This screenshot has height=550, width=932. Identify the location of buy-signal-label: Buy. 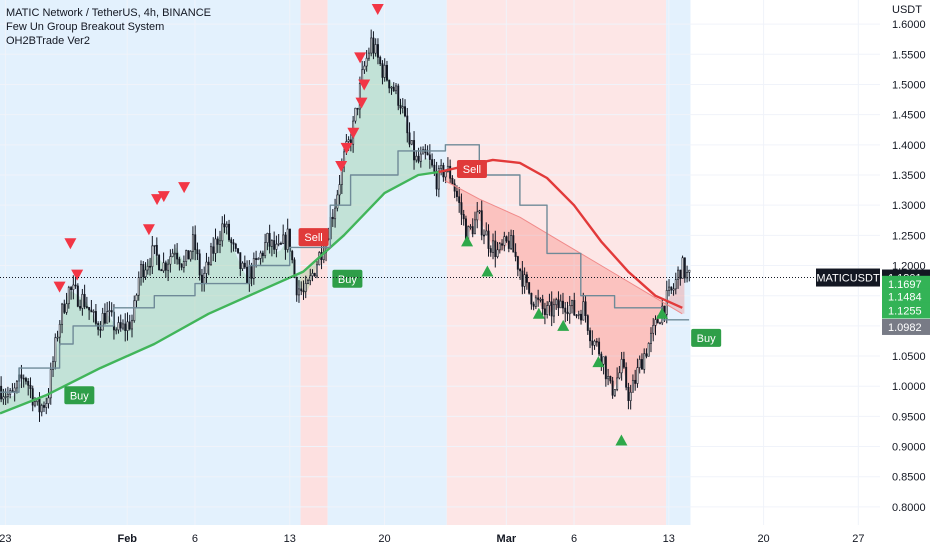
(706, 337).